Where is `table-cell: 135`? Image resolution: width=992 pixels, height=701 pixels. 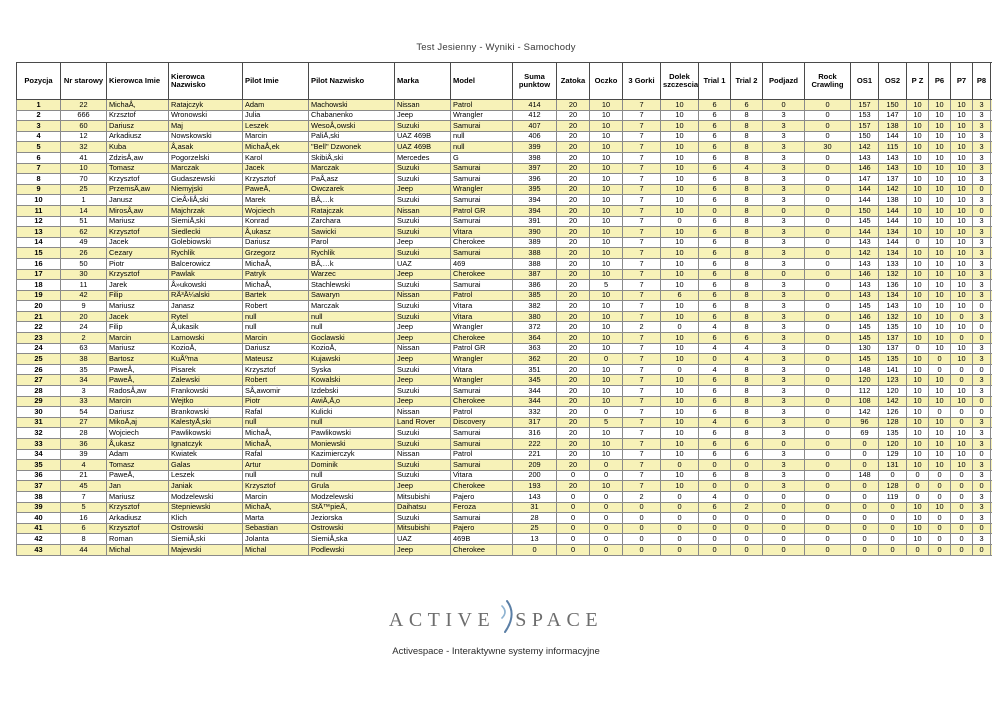
table-cell: 135 is located at coordinates (892, 327).